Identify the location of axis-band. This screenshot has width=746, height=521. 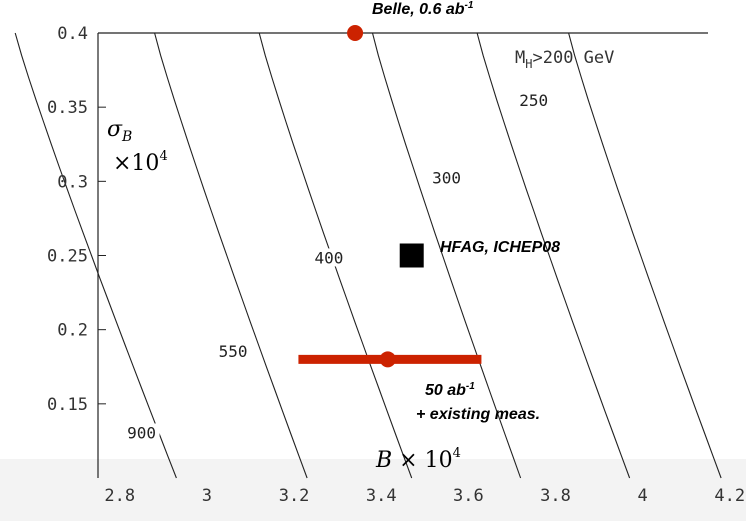
(373, 490).